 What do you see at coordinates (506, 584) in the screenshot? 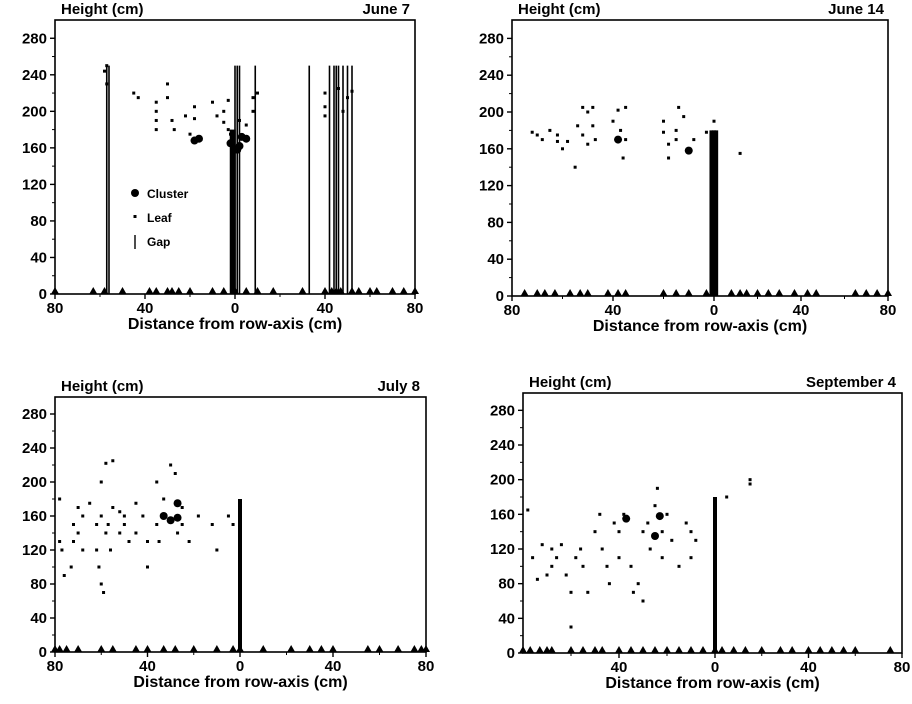
I see `y-tick-label: 80` at bounding box center [506, 584].